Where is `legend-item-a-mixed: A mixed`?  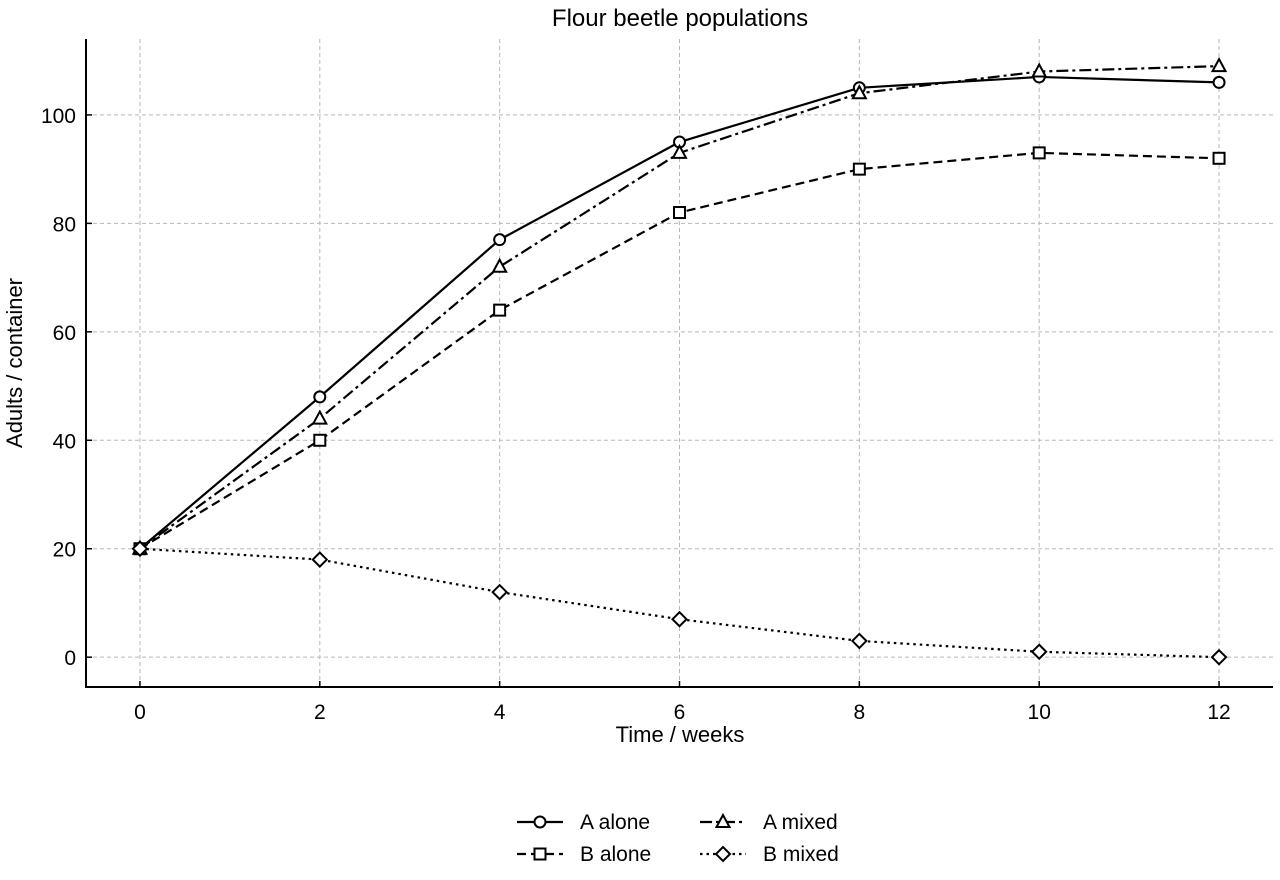 legend-item-a-mixed: A mixed is located at coordinates (769, 822).